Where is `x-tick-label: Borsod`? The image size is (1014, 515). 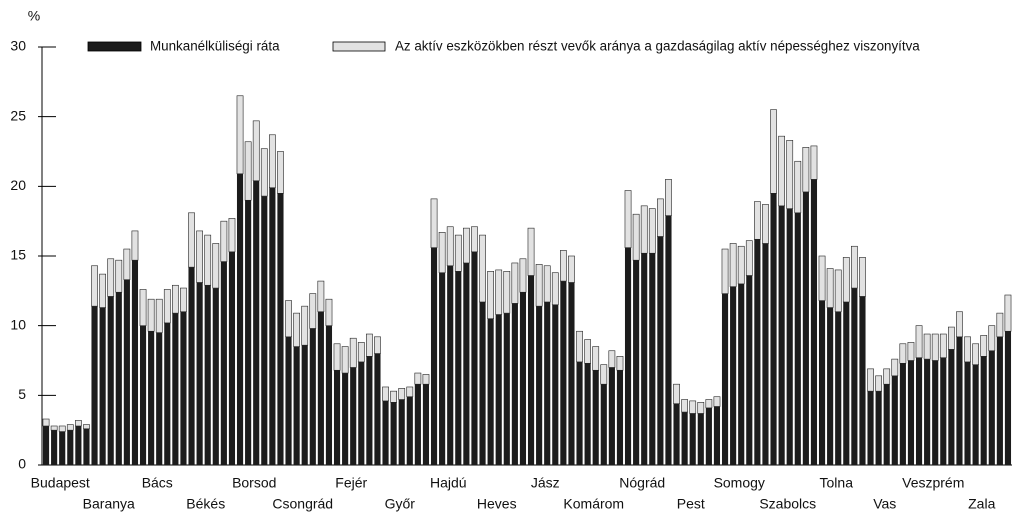
x-tick-label: Borsod is located at coordinates (254, 483).